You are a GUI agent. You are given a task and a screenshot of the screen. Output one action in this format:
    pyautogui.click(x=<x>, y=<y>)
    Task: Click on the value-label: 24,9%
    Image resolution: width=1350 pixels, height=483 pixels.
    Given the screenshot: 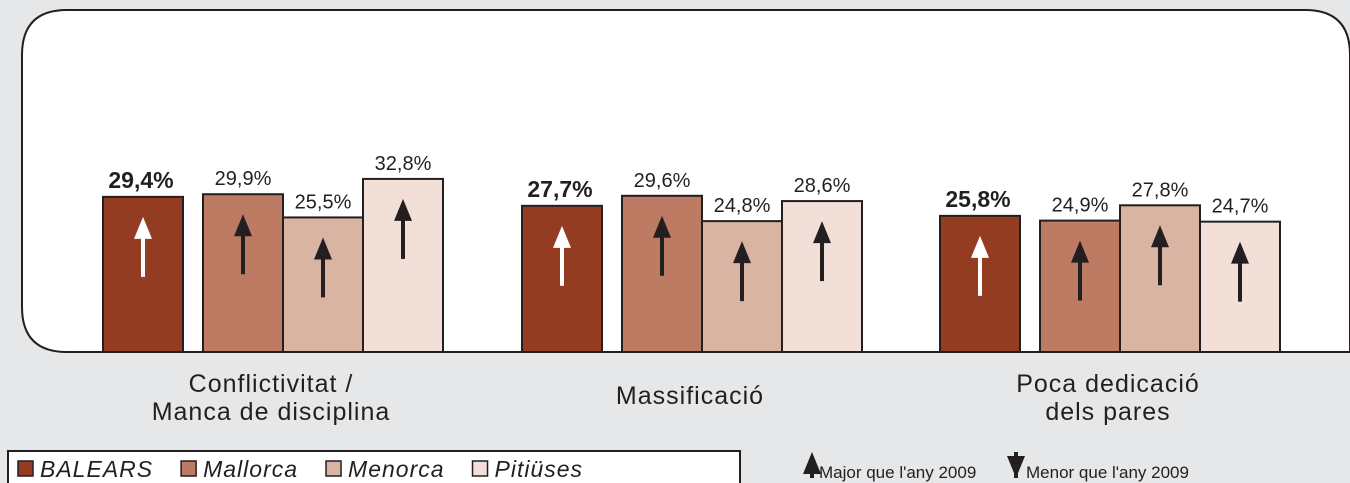 What is the action you would take?
    pyautogui.click(x=1080, y=206)
    